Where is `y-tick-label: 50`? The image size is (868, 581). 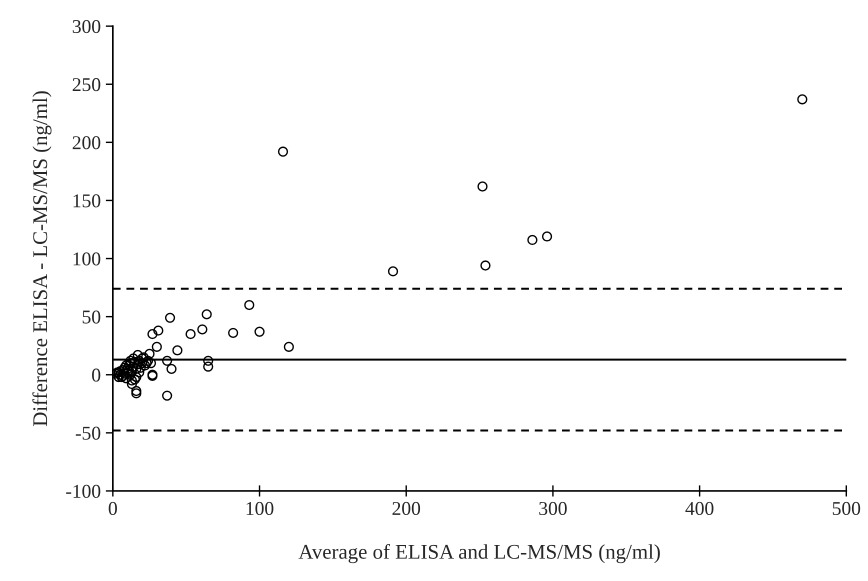 y-tick-label: 50 is located at coordinates (91, 317).